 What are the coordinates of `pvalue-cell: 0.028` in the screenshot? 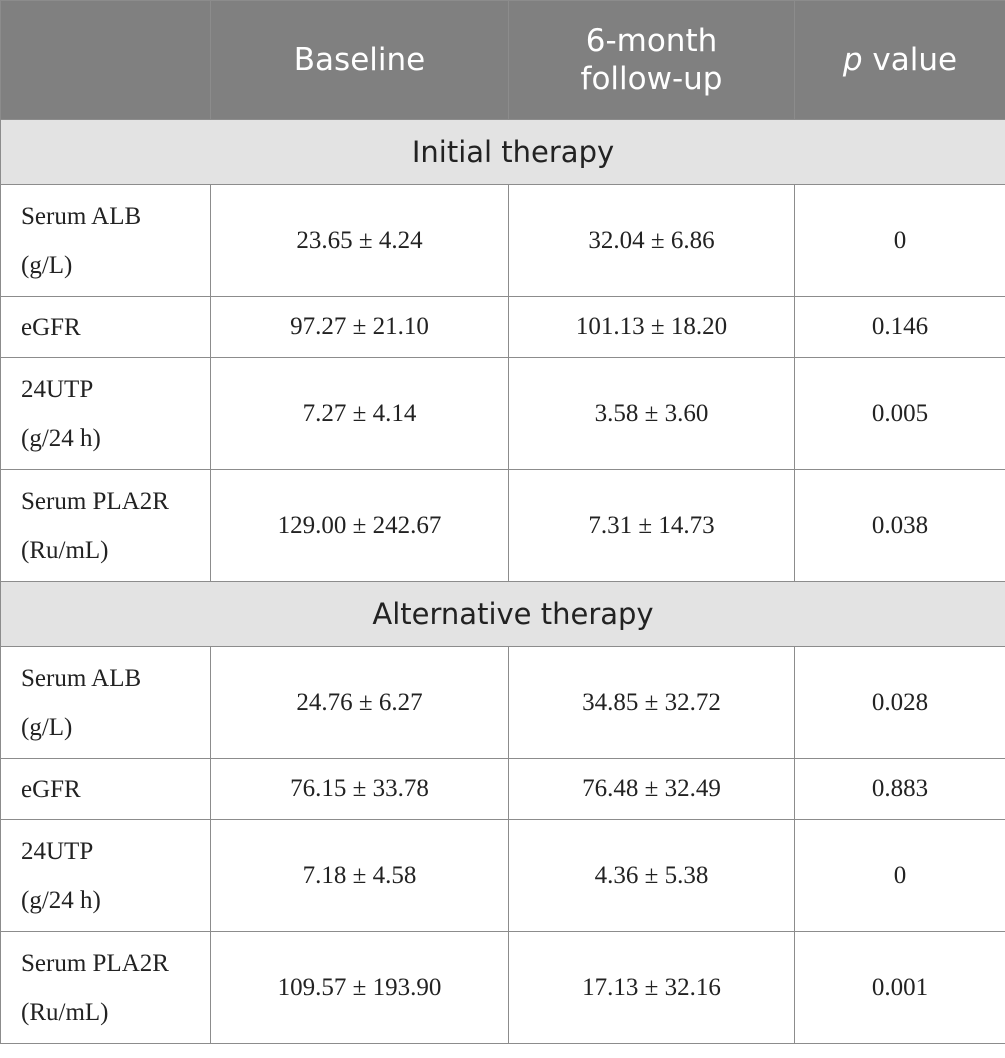 It's located at (899, 702).